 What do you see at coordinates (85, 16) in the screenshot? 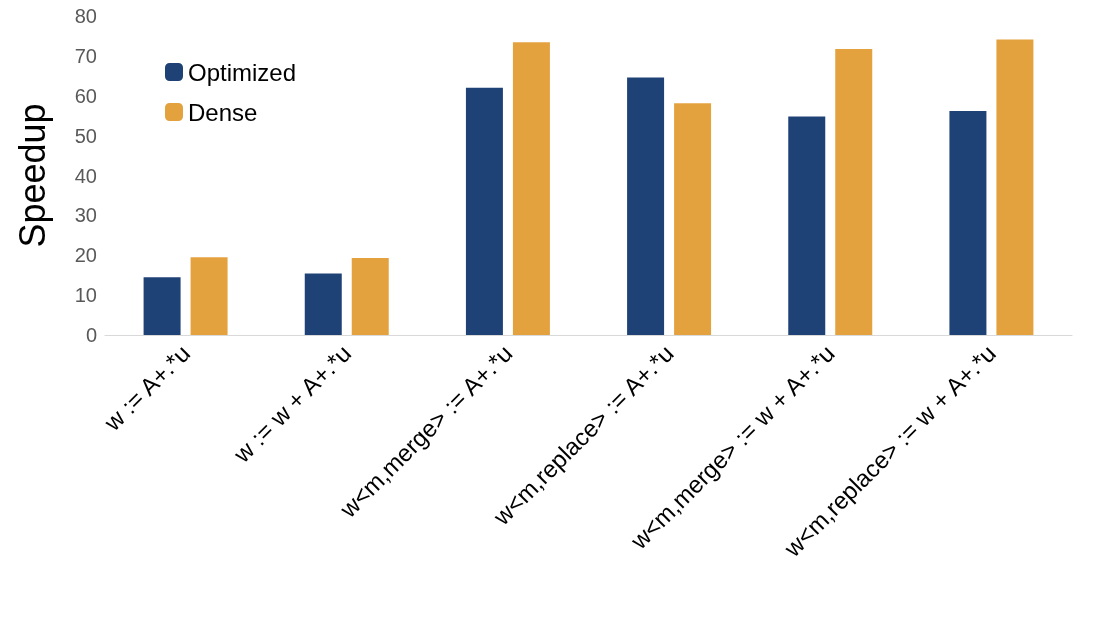
I see `y-tick-label: 80` at bounding box center [85, 16].